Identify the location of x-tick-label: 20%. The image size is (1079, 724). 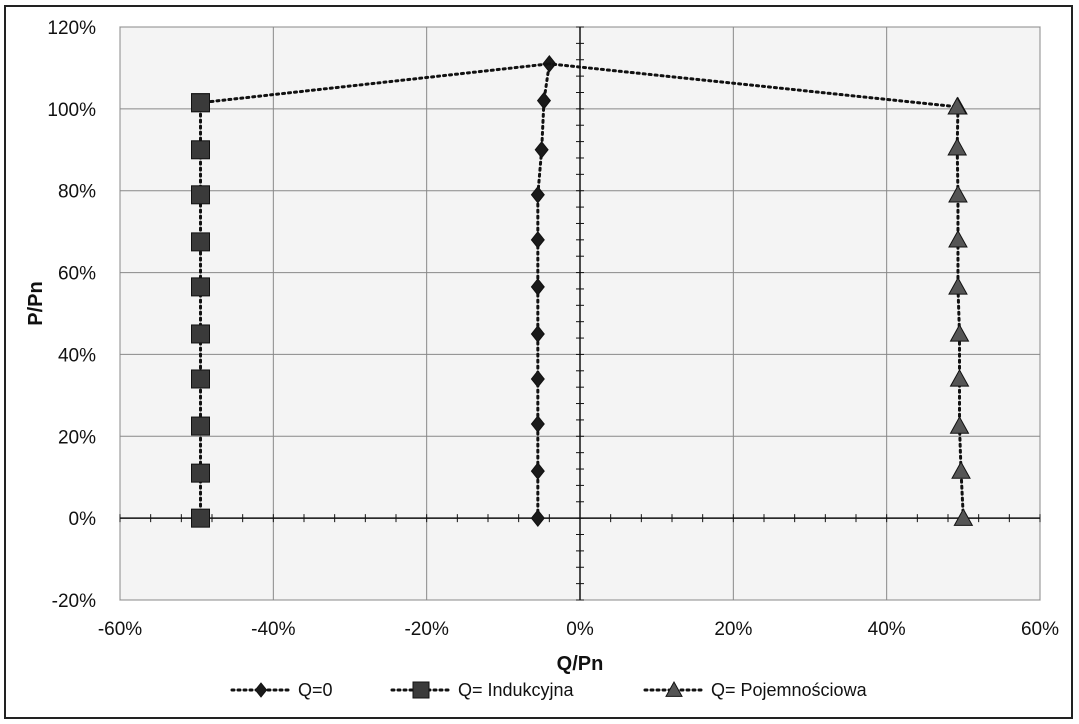
(733, 629).